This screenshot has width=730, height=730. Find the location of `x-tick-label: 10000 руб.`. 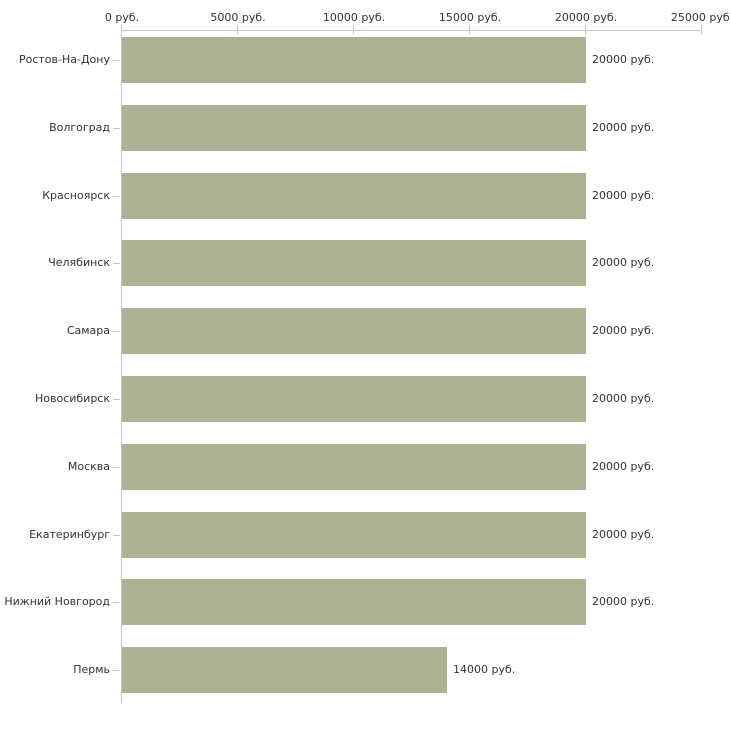

x-tick-label: 10000 руб. is located at coordinates (354, 17).